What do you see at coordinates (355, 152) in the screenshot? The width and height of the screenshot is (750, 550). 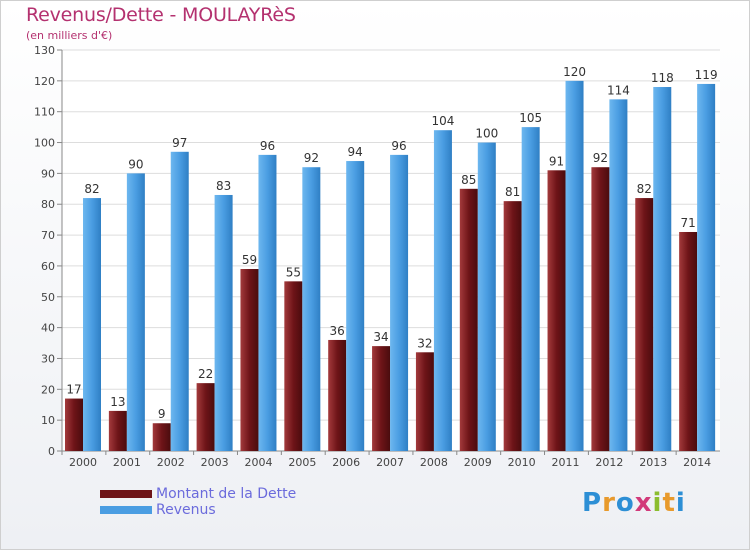 I see `data-label-revenue: 94` at bounding box center [355, 152].